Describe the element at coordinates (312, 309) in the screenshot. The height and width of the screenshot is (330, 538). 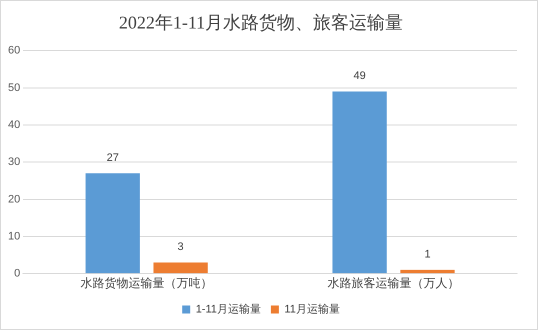
I see `legend-label: 11月运输量` at that location.